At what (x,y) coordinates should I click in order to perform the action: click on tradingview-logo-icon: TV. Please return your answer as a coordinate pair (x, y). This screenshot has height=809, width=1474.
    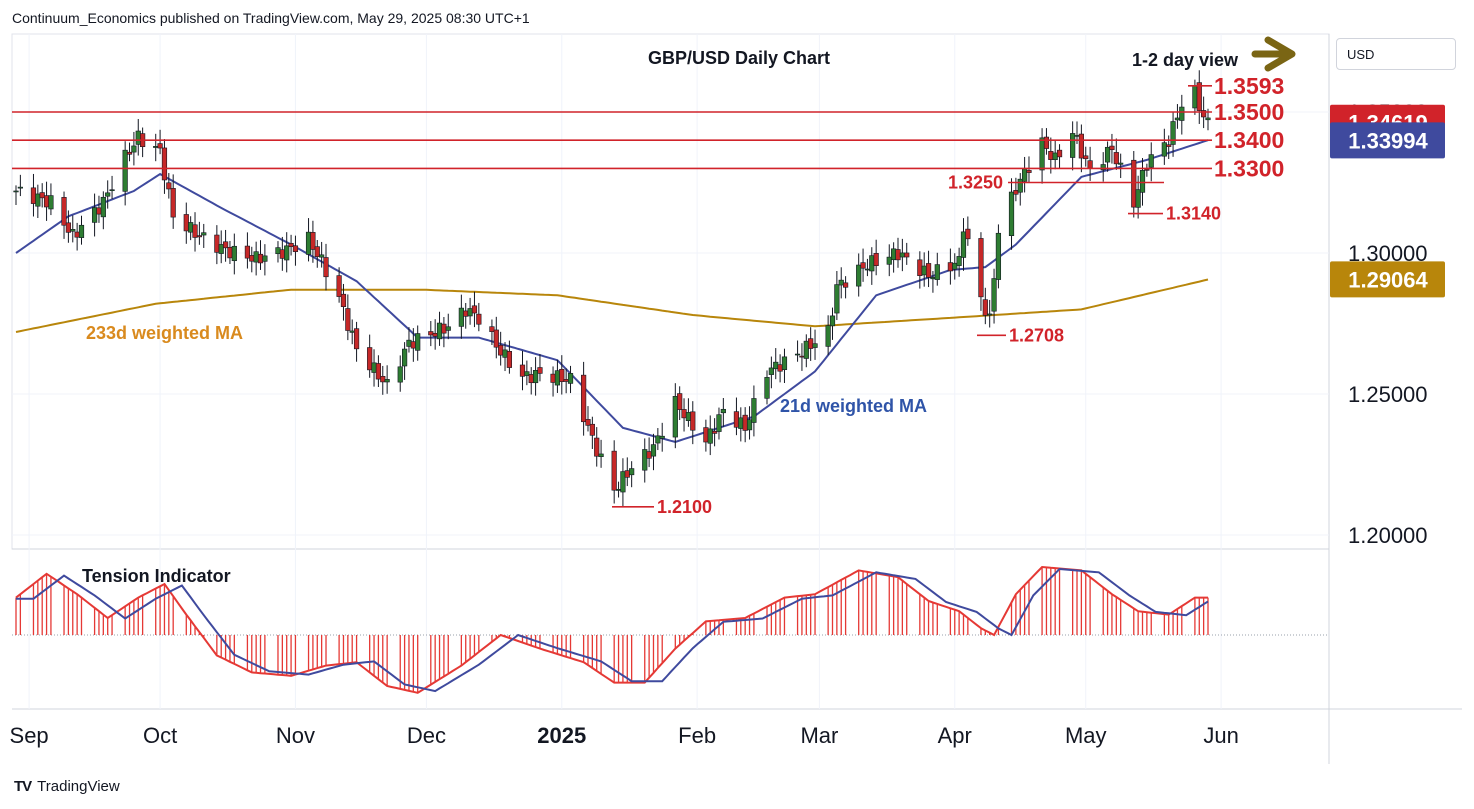
    Looking at the image, I should click on (23, 786).